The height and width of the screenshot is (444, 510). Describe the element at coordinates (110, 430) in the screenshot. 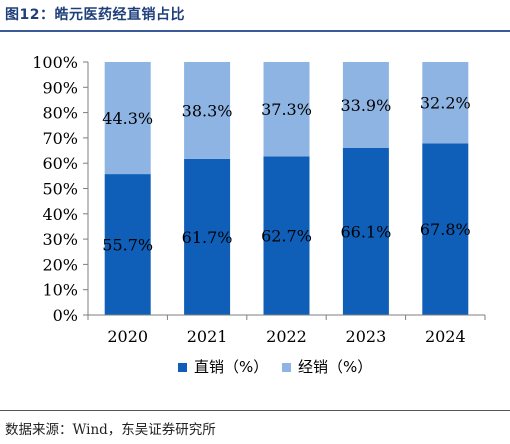

I see `source-note: 数据来源：Wind，东吴证券研究所` at that location.